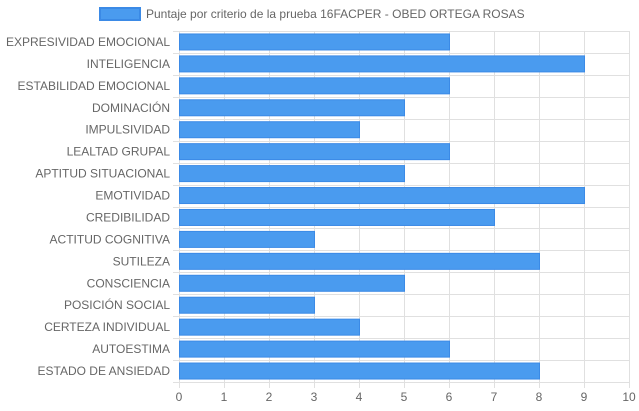  Describe the element at coordinates (629, 397) in the screenshot. I see `tick-label: 10` at that location.